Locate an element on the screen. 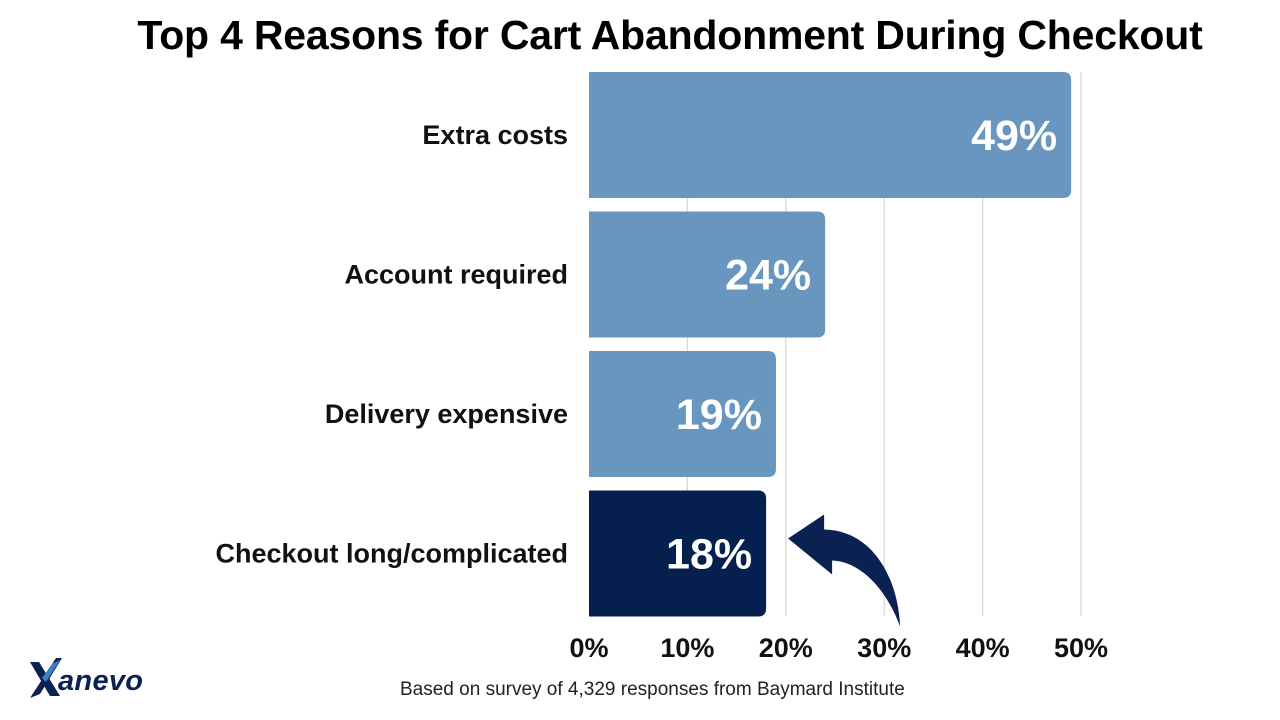  category-label: Delivery expensive is located at coordinates (446, 414).